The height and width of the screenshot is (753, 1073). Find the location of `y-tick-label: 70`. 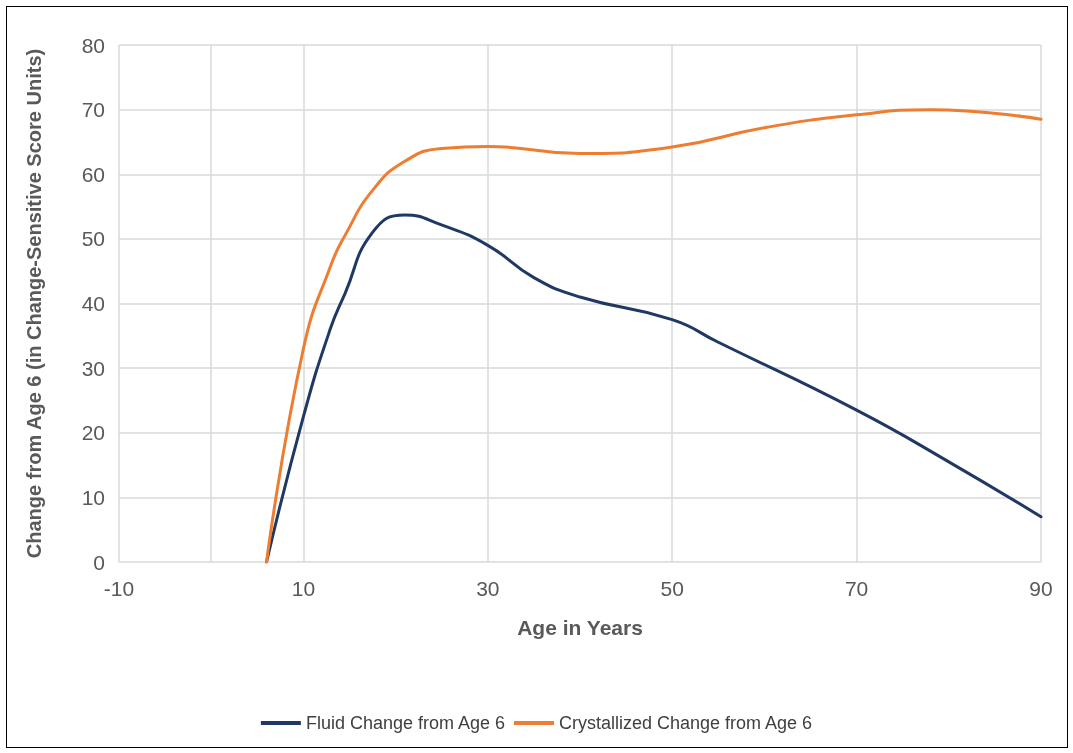

y-tick-label: 70 is located at coordinates (93, 110).